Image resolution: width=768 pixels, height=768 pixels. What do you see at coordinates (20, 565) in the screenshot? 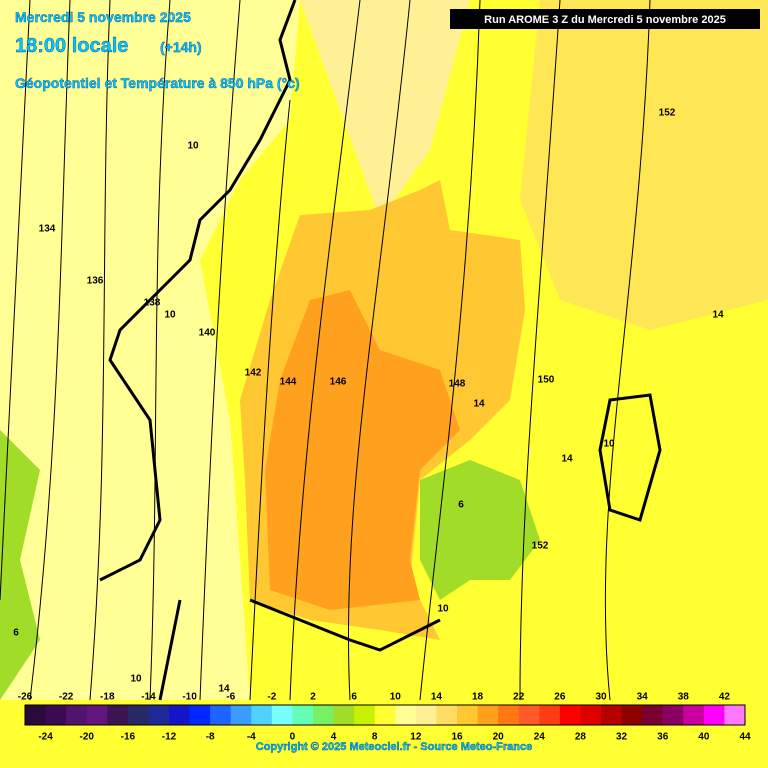
I see `green-zone` at bounding box center [20, 565].